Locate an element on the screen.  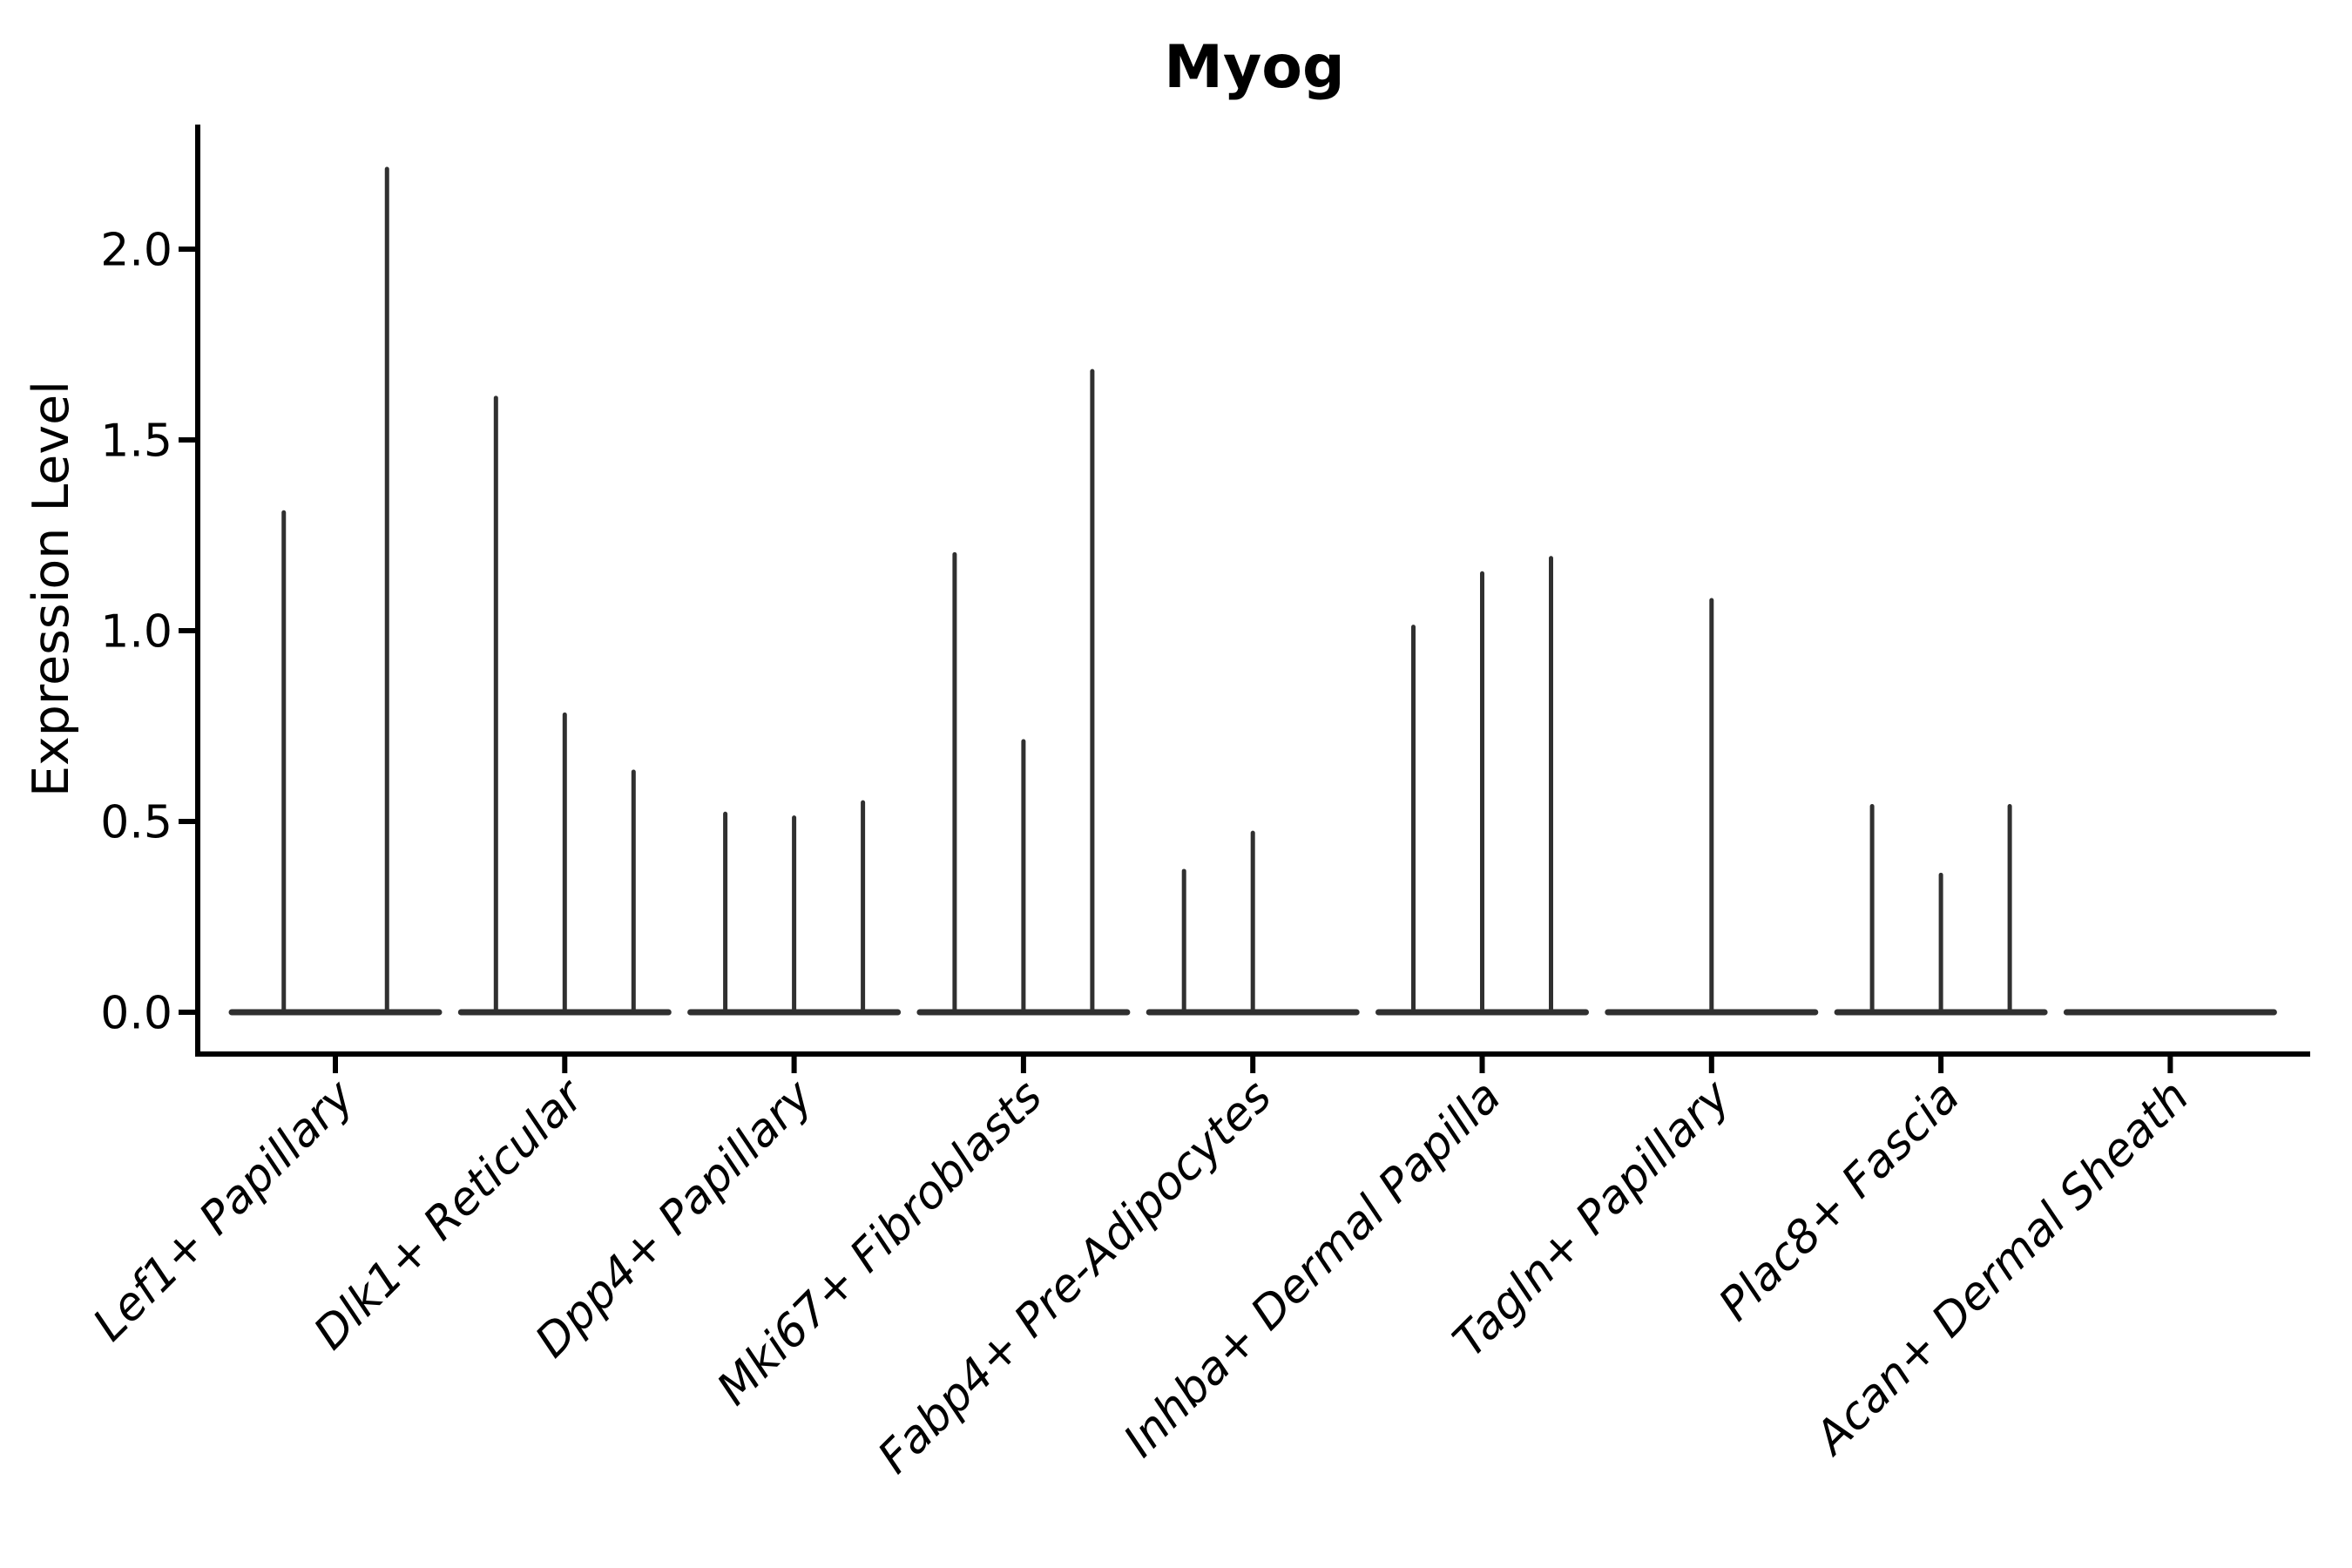
chart-title: Myog is located at coordinates (1254, 67).